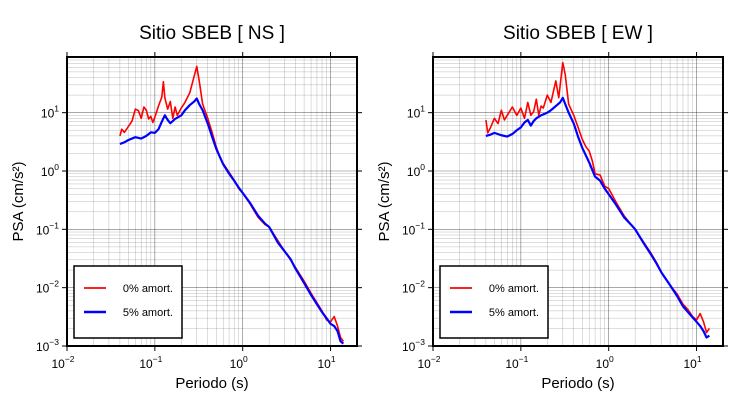  I want to click on chart-title: Sitio SBEB [ NS ], so click(212, 33).